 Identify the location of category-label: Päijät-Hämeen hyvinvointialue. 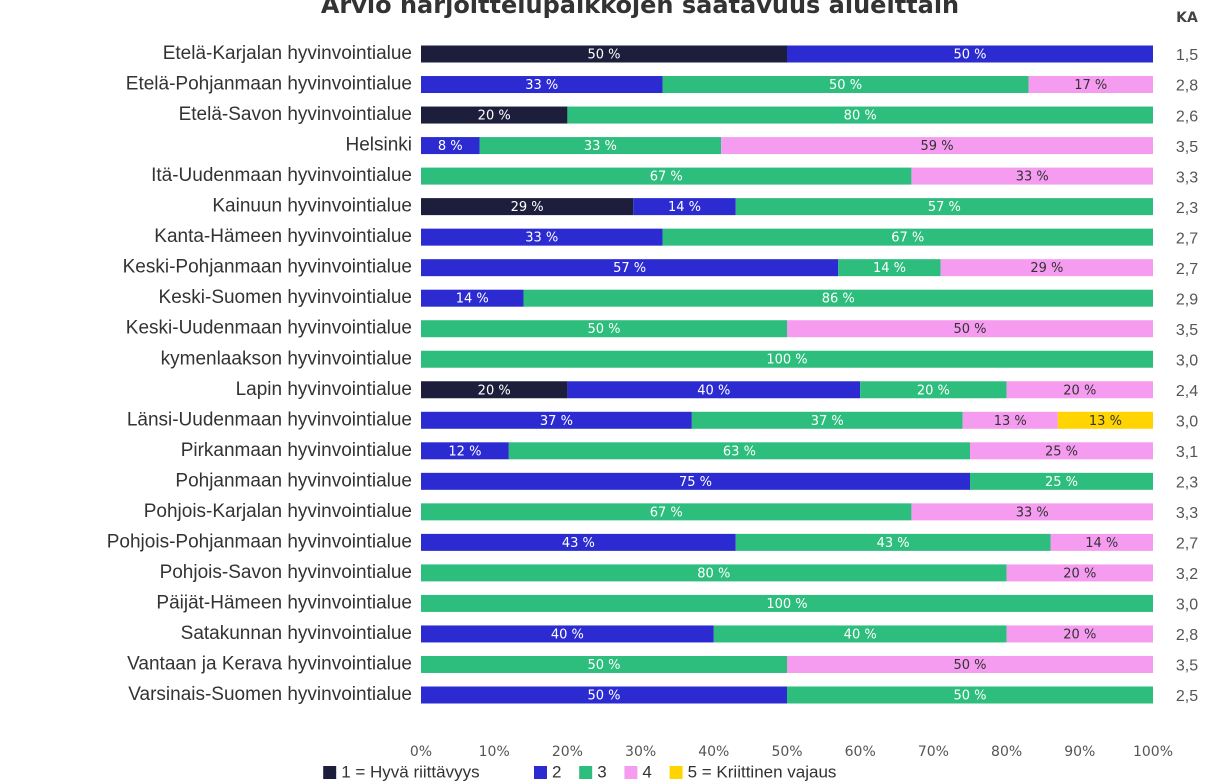
(284, 602).